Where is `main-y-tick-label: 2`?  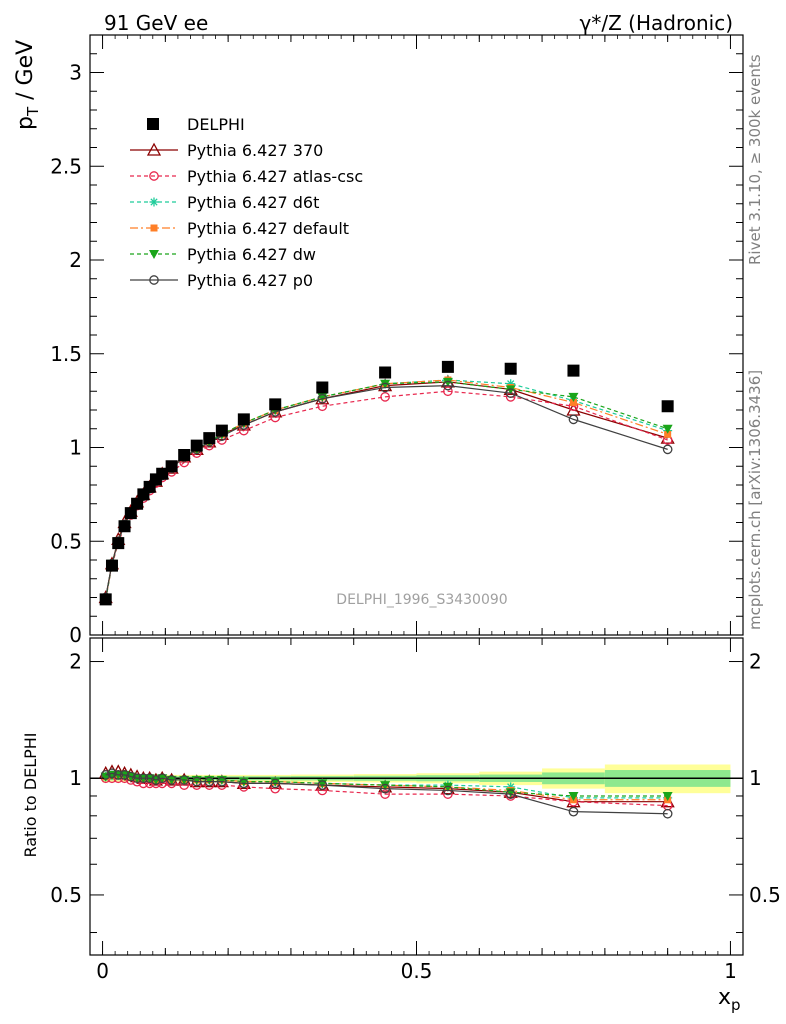 main-y-tick-label: 2 is located at coordinates (75, 260).